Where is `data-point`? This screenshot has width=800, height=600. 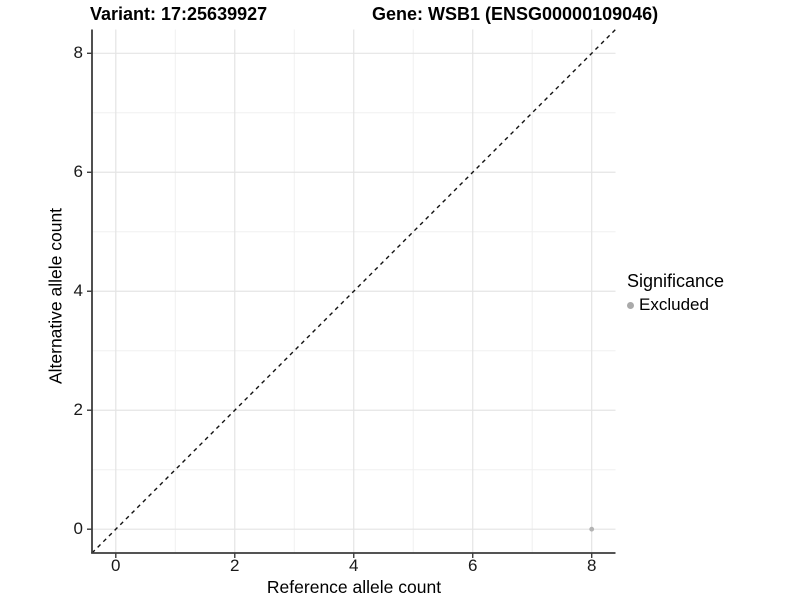
data-point is located at coordinates (592, 529).